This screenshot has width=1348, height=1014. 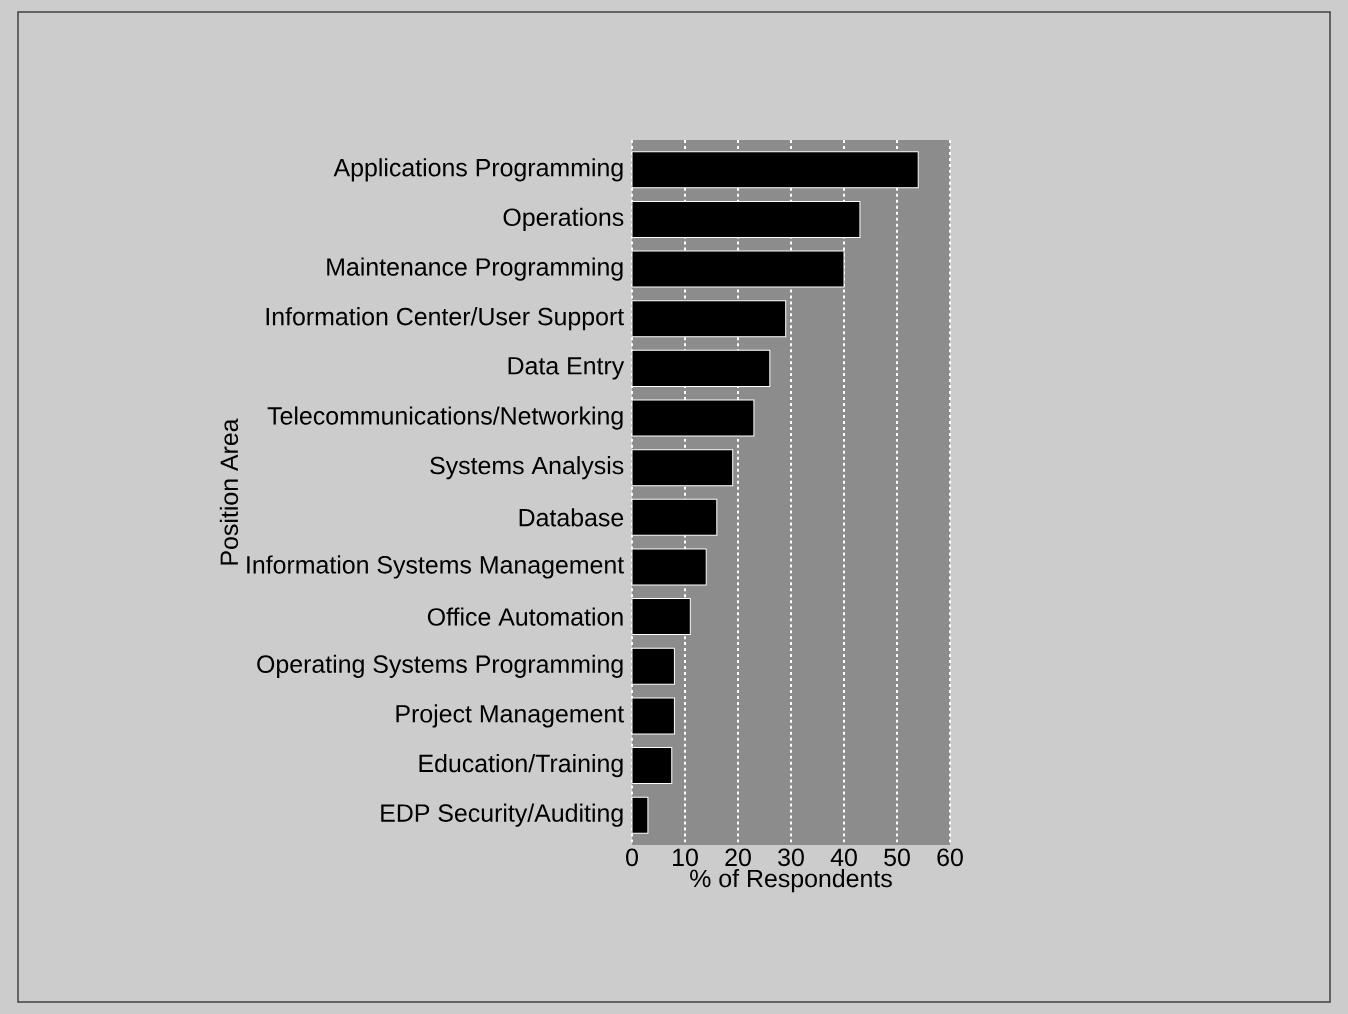 What do you see at coordinates (510, 716) in the screenshot?
I see `y-tick-label: Project Management` at bounding box center [510, 716].